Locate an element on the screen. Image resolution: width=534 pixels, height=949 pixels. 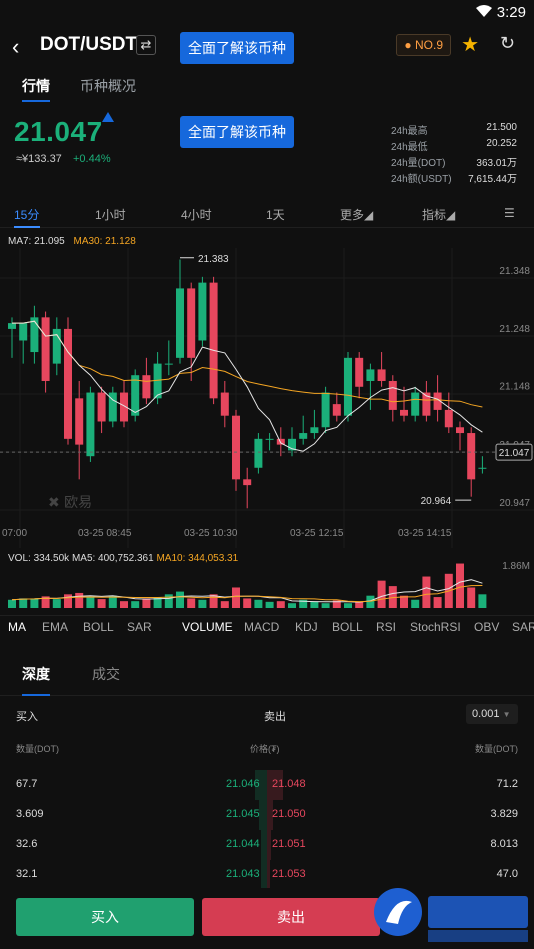
x-tick-label: 07:00 is located at coordinates (14, 533).